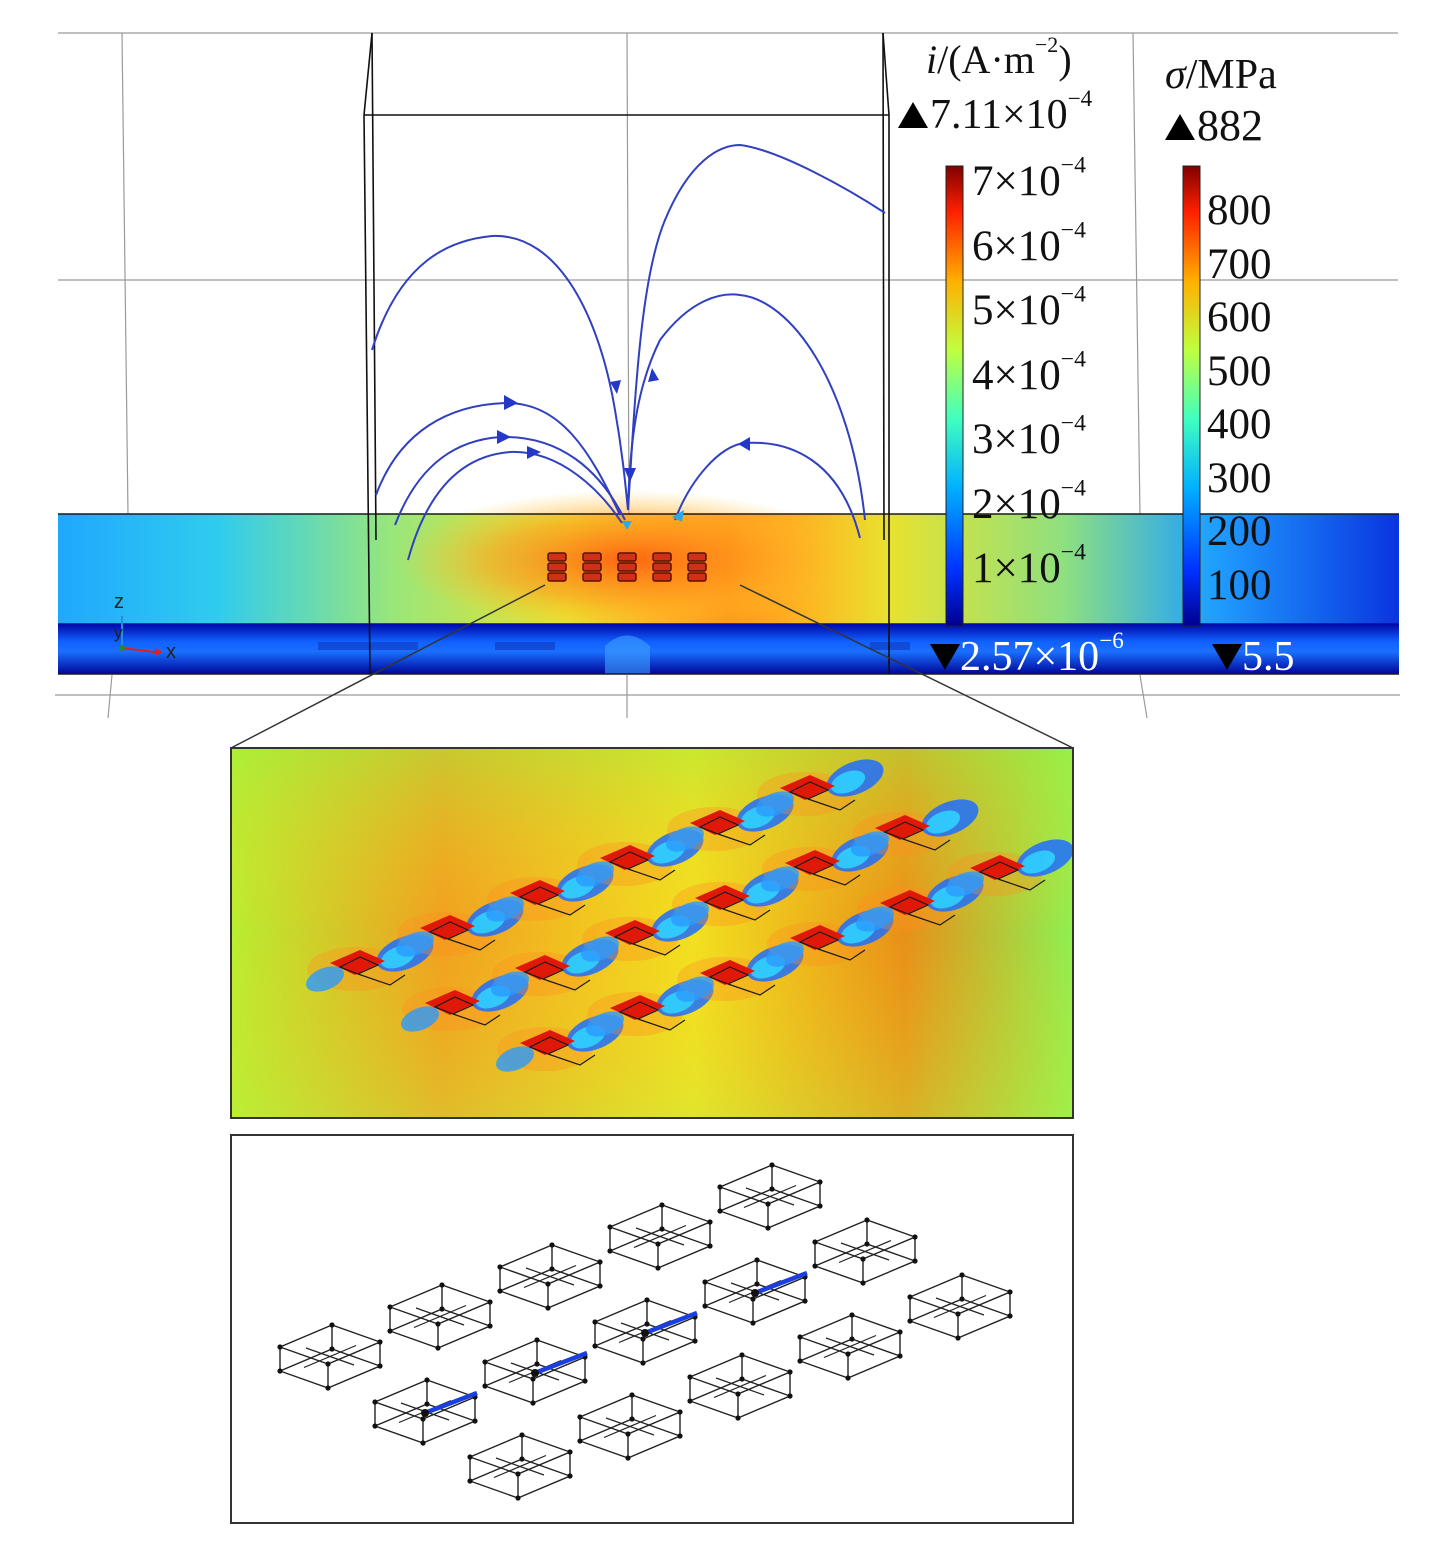  Describe the element at coordinates (1239, 585) in the screenshot. I see `stress-tick: 100` at that location.